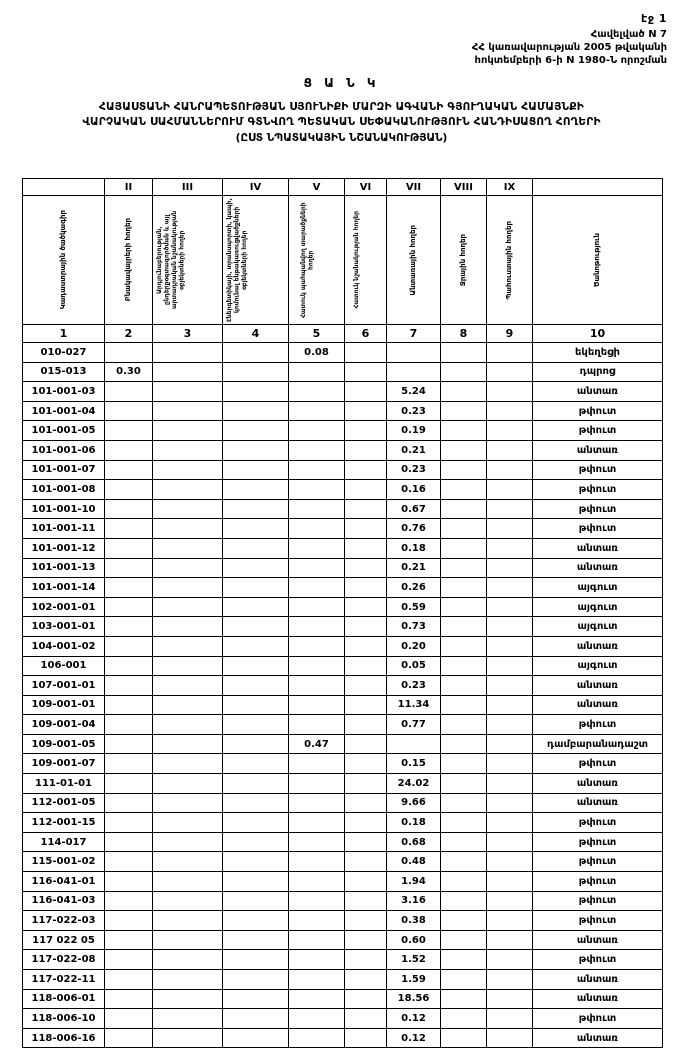 This screenshot has width=683, height=1048. What do you see at coordinates (342, 528) in the screenshot?
I see `table-row: 101-001-11 0.76 թփուտ` at bounding box center [342, 528].